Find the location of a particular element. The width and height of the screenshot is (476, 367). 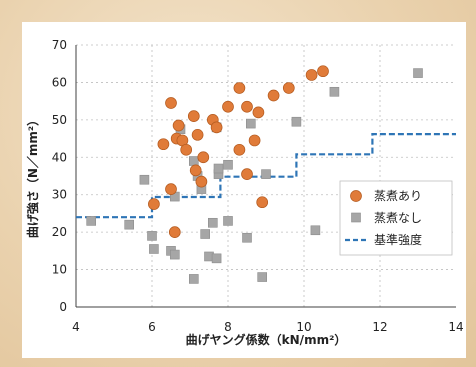

y-tick-label: 70 is located at coordinates (59, 45).